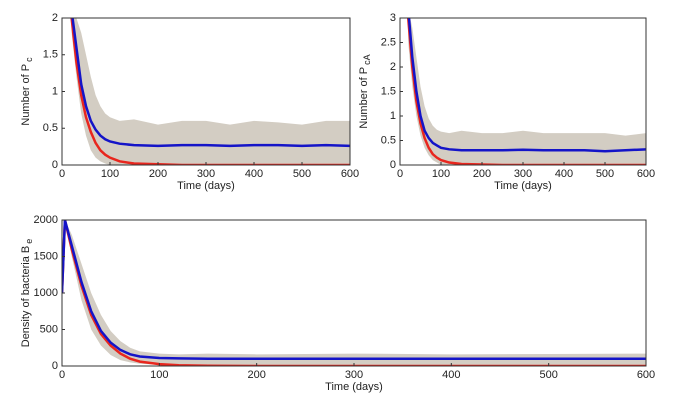  What do you see at coordinates (29, 241) in the screenshot?
I see `y-axis-label-subscript: e` at bounding box center [29, 241].